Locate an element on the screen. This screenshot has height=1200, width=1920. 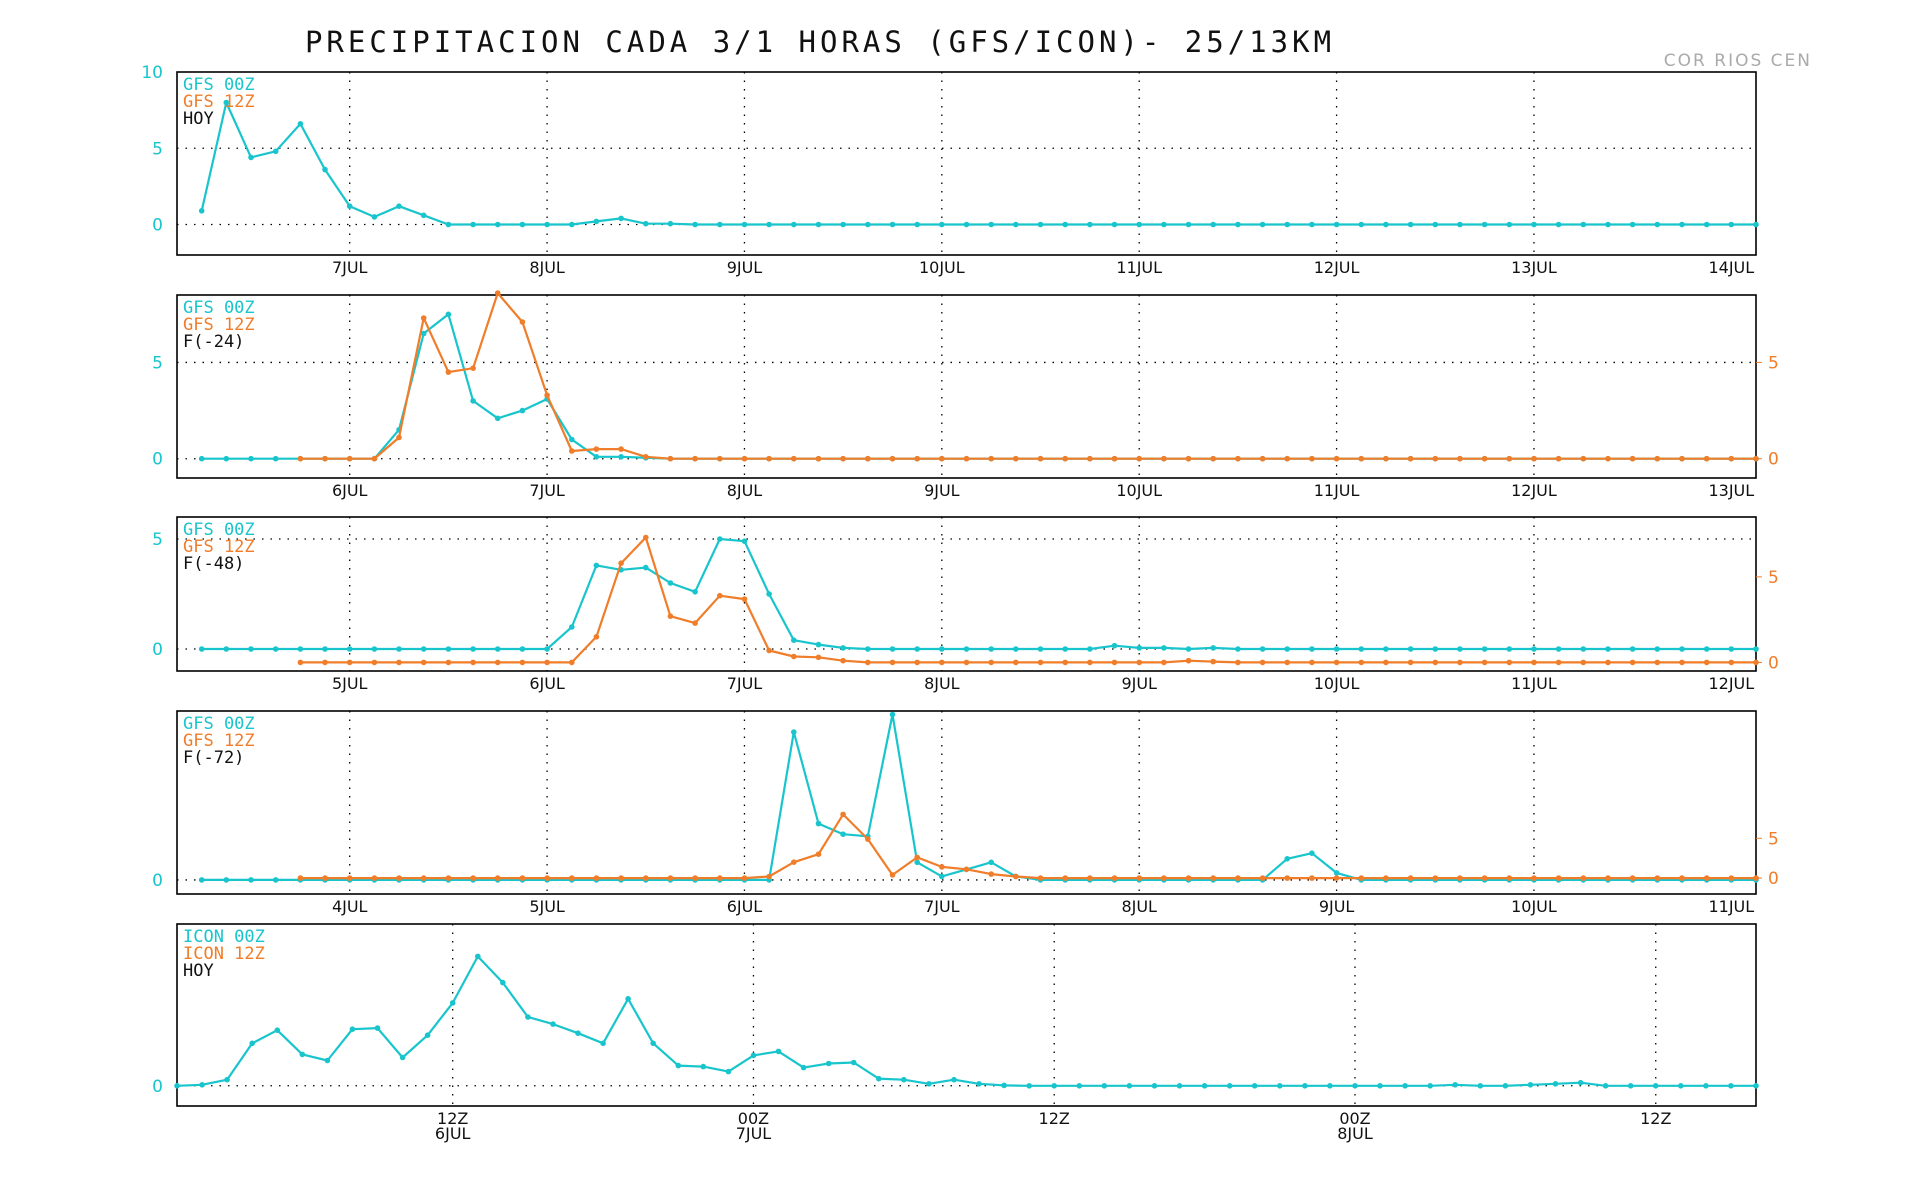
x-tick-label: 4JUL is located at coordinates (350, 906).